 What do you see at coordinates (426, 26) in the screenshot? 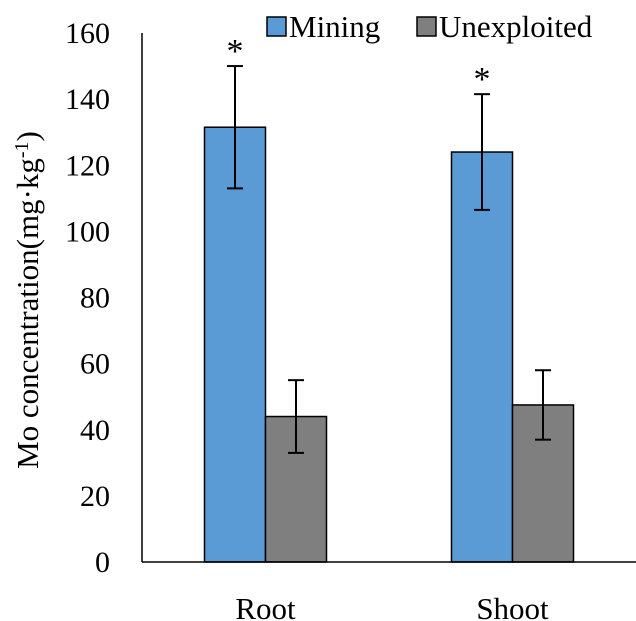
I see `legend-swatch-unexploited` at bounding box center [426, 26].